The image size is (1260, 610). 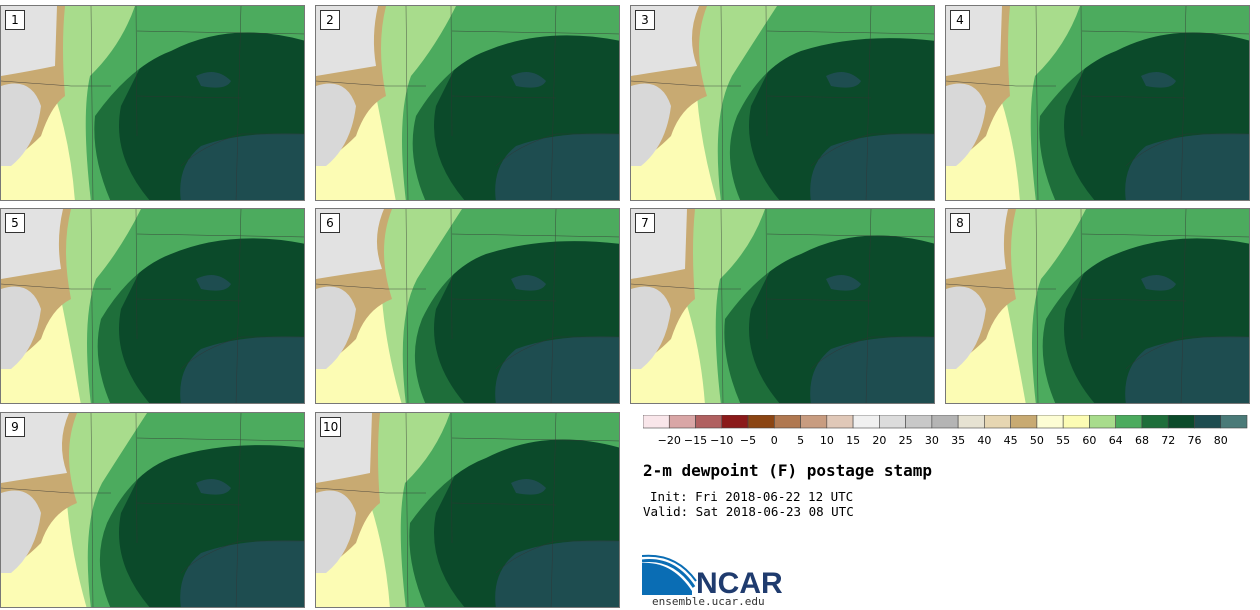 What do you see at coordinates (774, 440) in the screenshot?
I see `colorbar-tick-label: 0` at bounding box center [774, 440].